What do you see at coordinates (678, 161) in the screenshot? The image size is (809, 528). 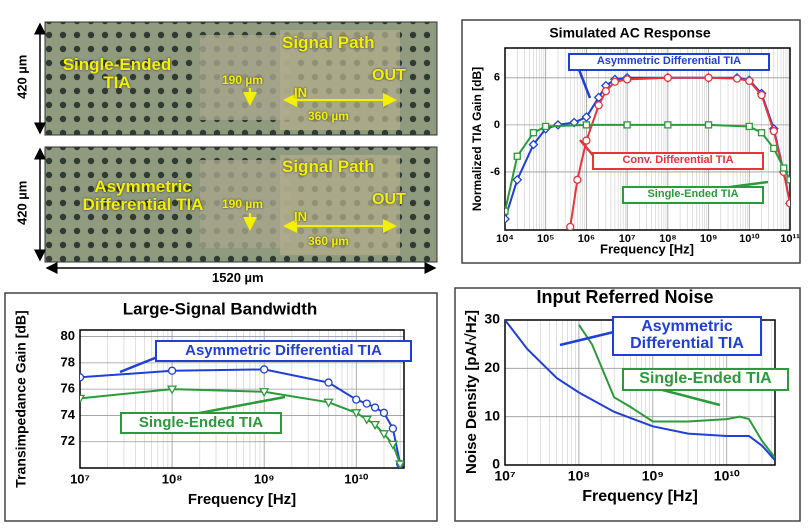 I see `series-label: Conv. Differential TIA` at bounding box center [678, 161].